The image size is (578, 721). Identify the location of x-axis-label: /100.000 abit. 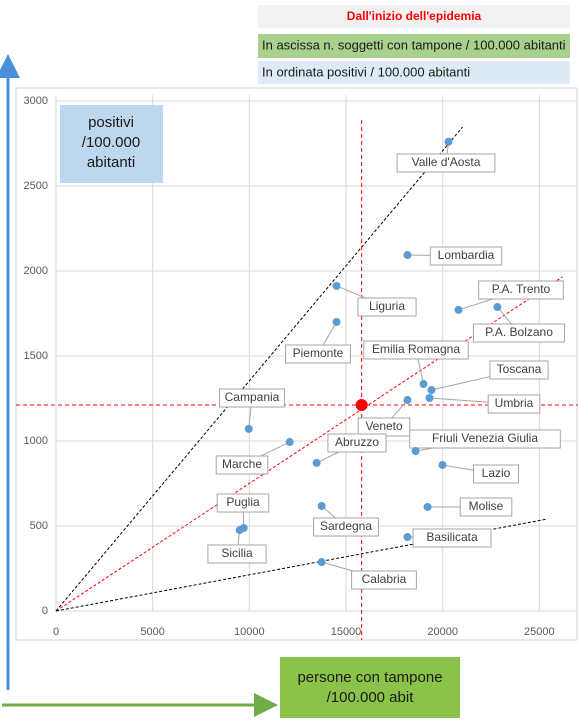
(371, 697).